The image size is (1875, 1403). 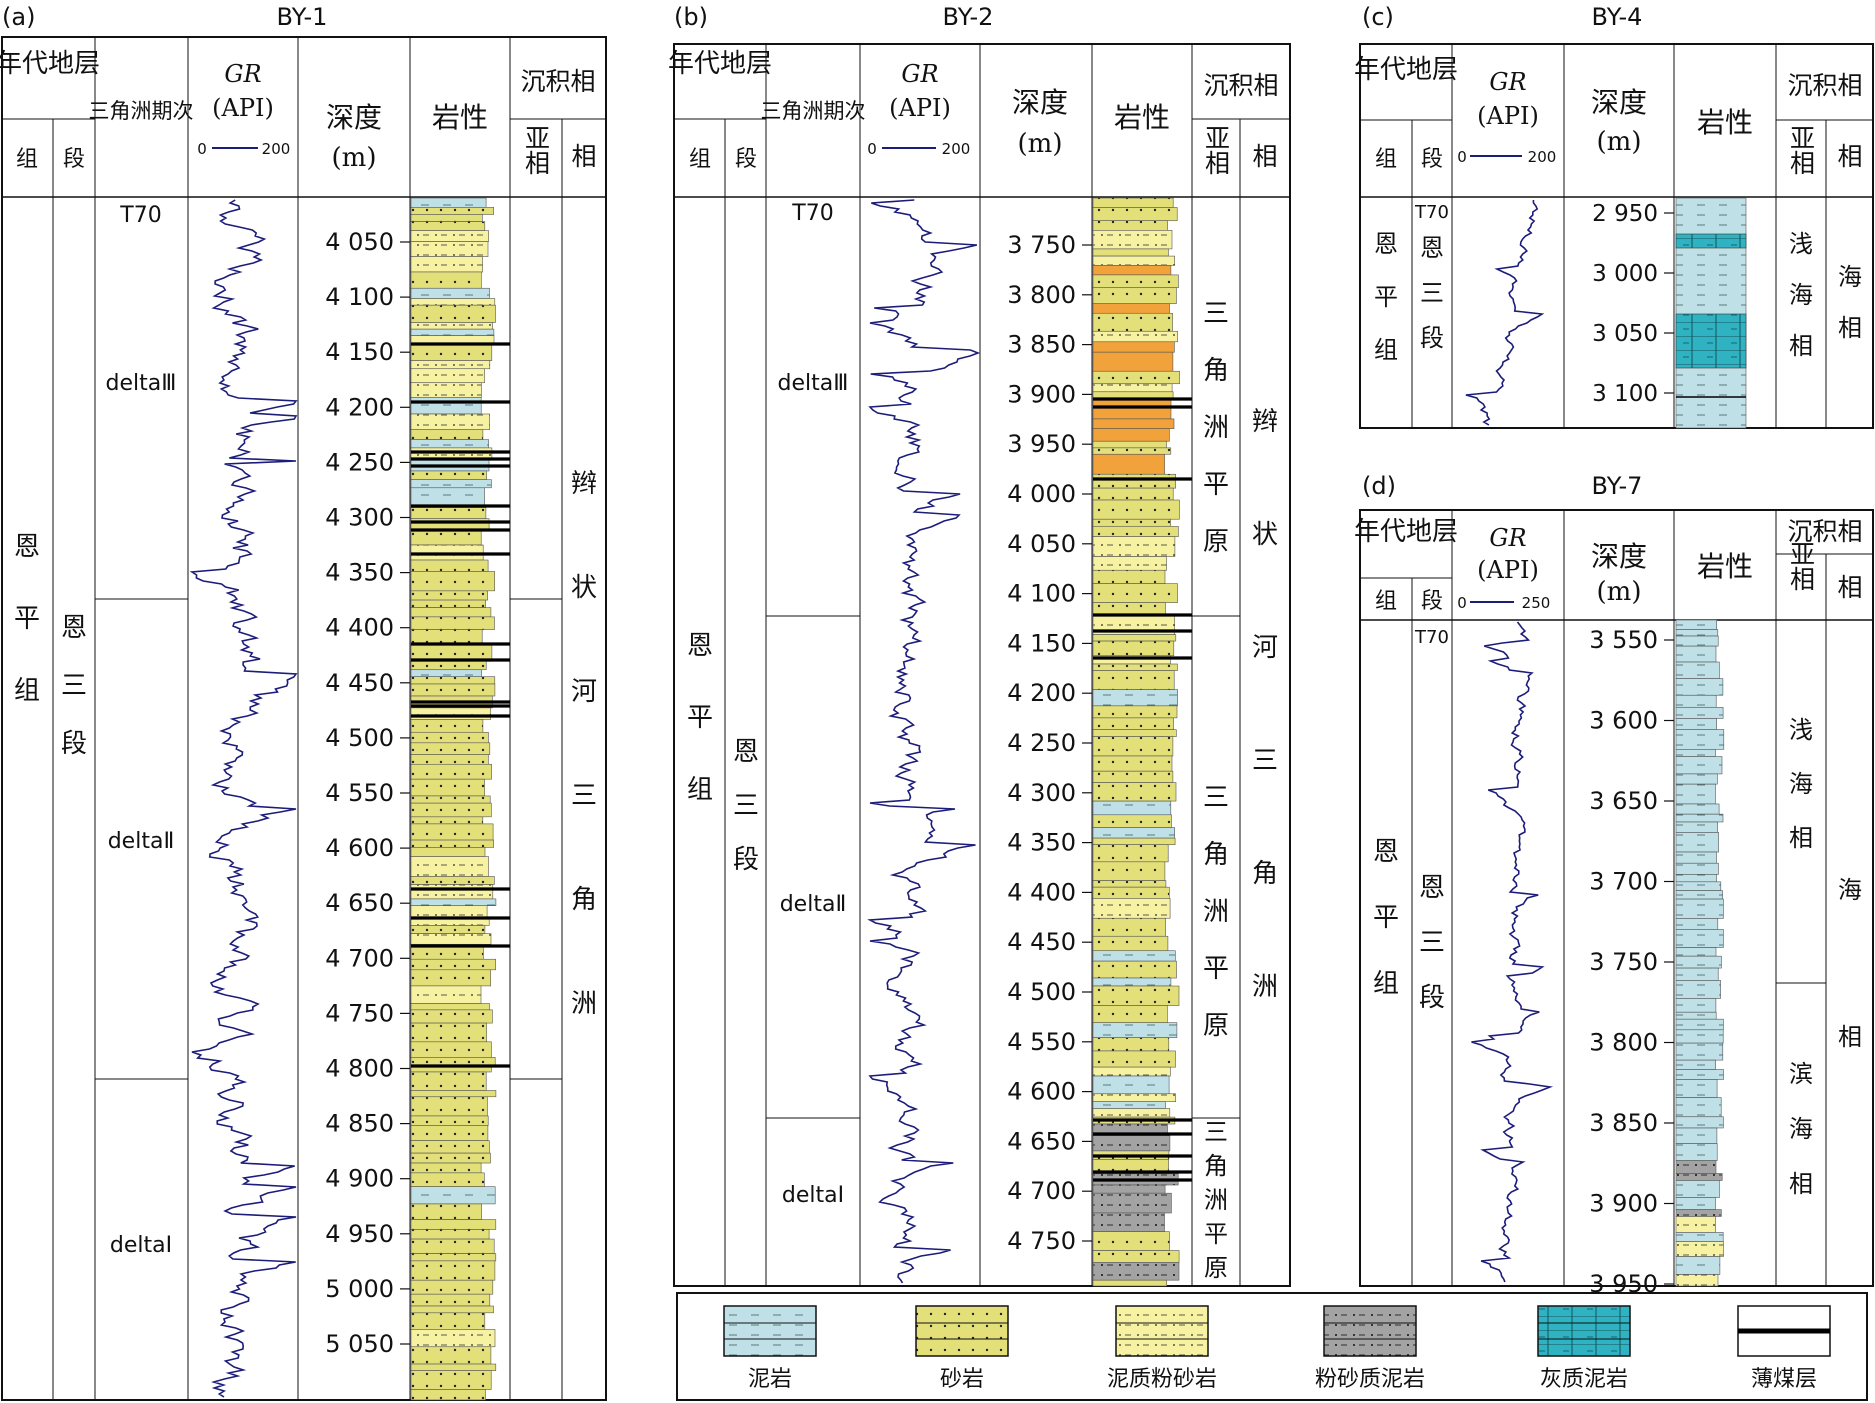 I want to click on delta-stage-2: deltaⅡ, so click(x=813, y=904).